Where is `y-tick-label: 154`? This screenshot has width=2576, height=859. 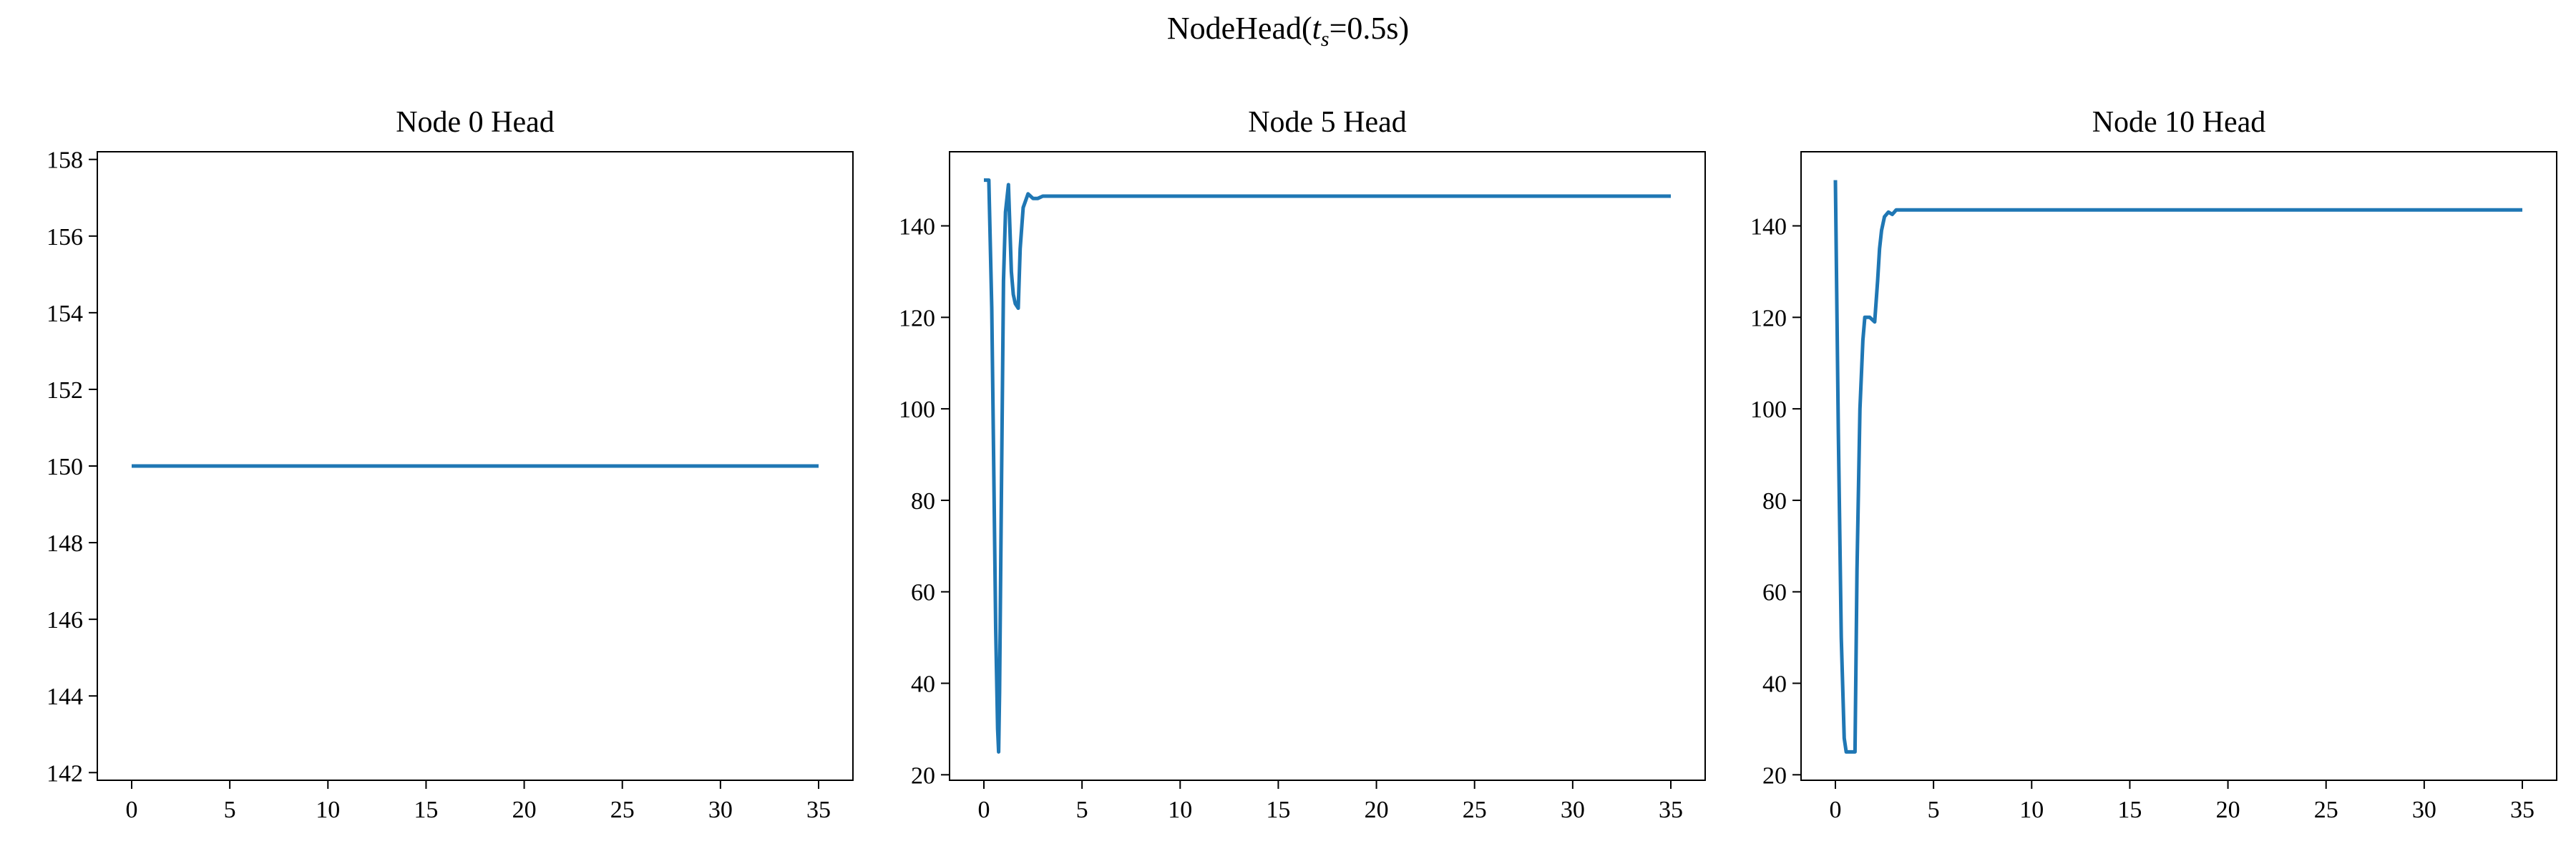
y-tick-label: 154 is located at coordinates (65, 314).